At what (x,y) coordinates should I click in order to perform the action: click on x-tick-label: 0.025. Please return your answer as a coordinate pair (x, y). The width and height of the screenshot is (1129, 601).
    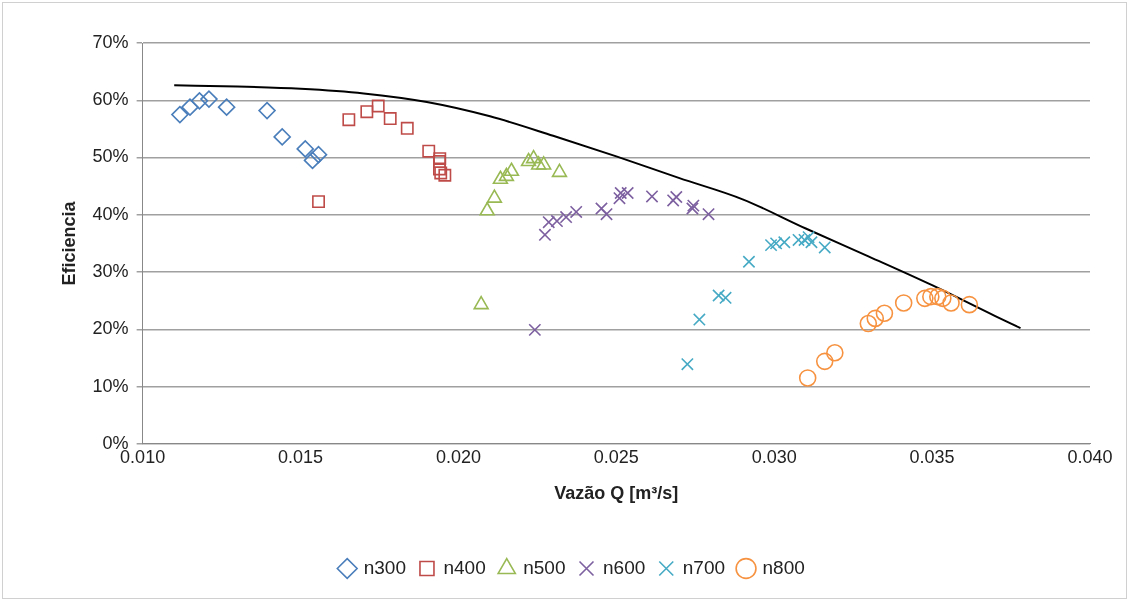
    Looking at the image, I should click on (616, 456).